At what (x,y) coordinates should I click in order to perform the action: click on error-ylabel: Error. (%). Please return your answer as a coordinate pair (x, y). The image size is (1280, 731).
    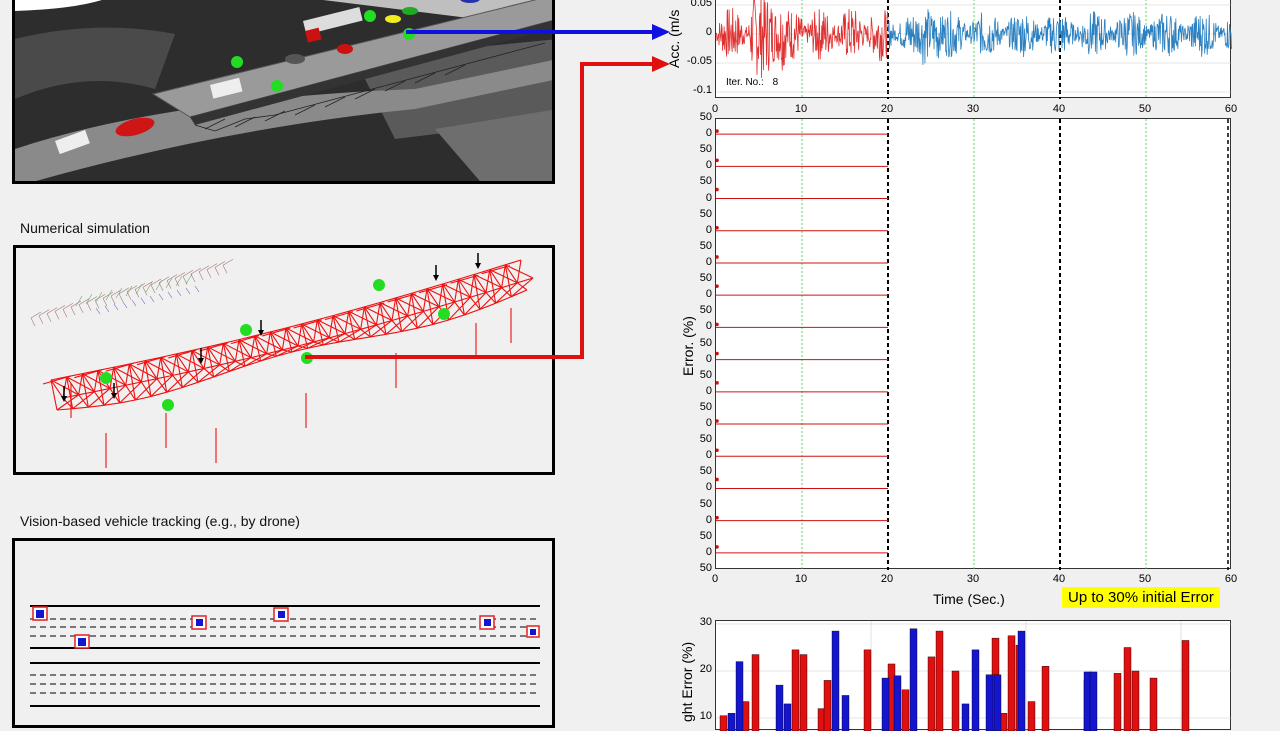
    Looking at the image, I should click on (688, 346).